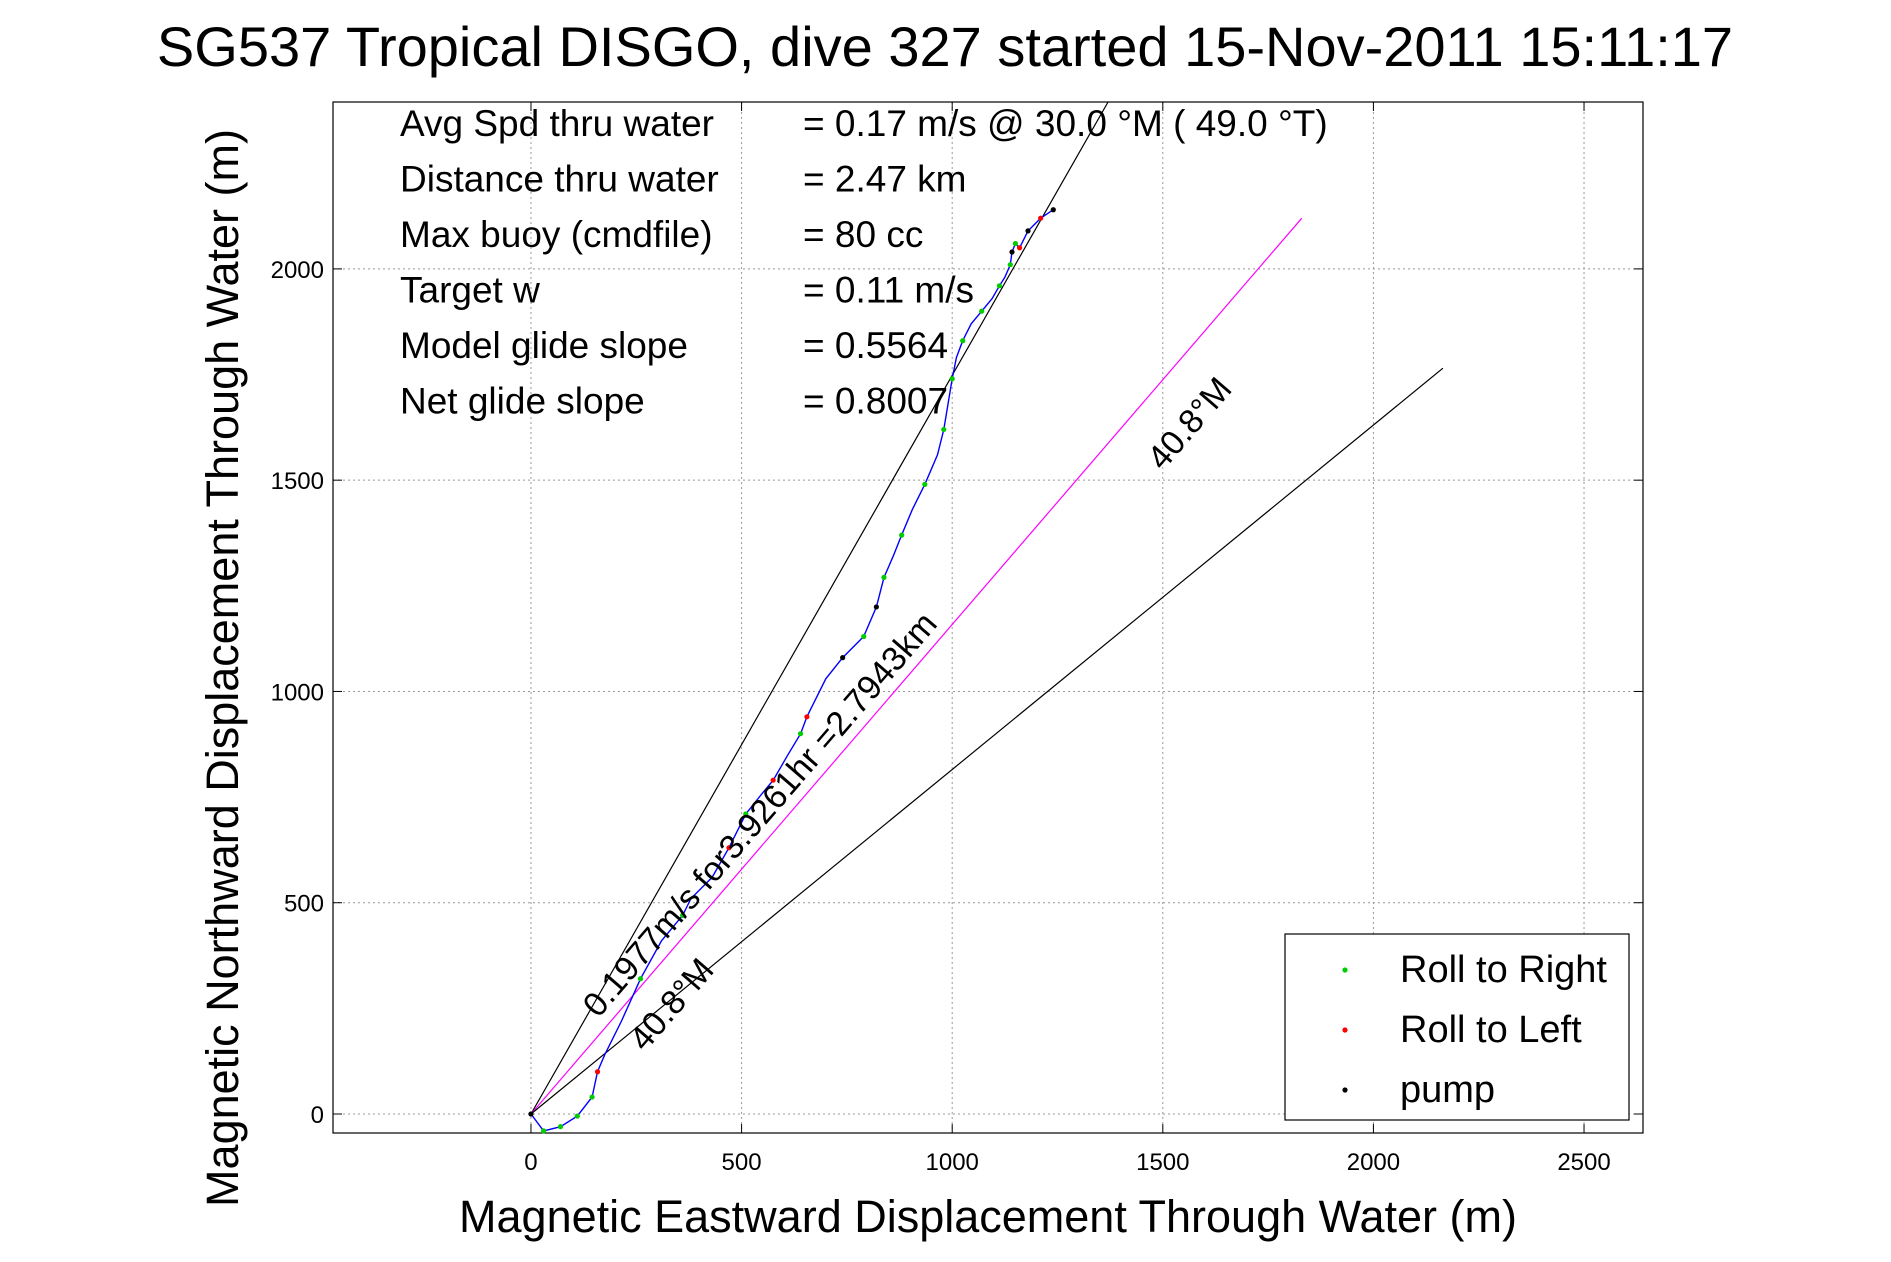 The height and width of the screenshot is (1262, 1891). What do you see at coordinates (556, 234) in the screenshot?
I see `stat-label: Max buoy (cmdfile)` at bounding box center [556, 234].